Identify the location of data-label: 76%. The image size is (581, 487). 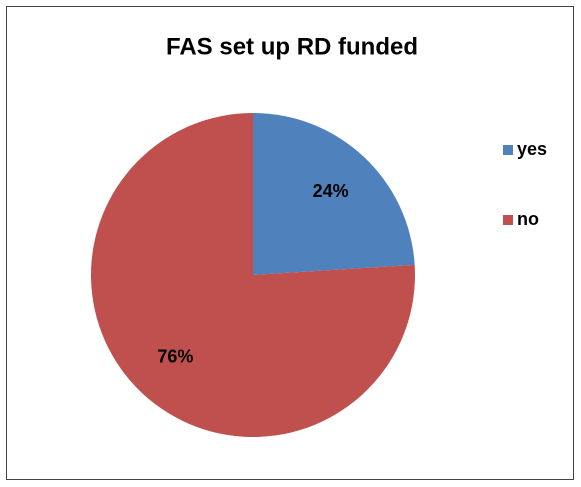
(175, 356).